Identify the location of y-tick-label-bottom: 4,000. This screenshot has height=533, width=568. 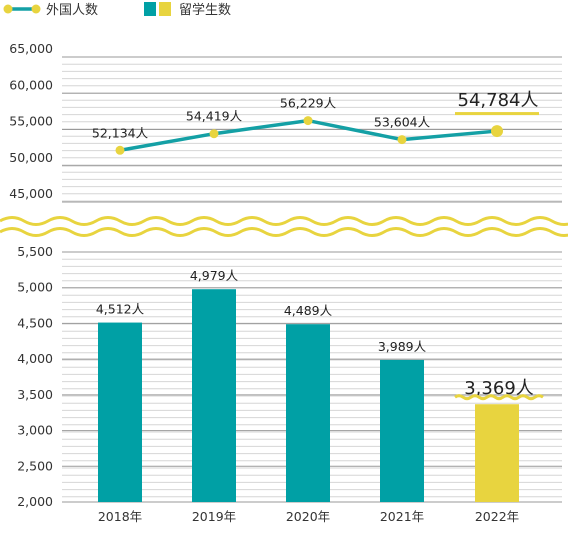
(35, 358).